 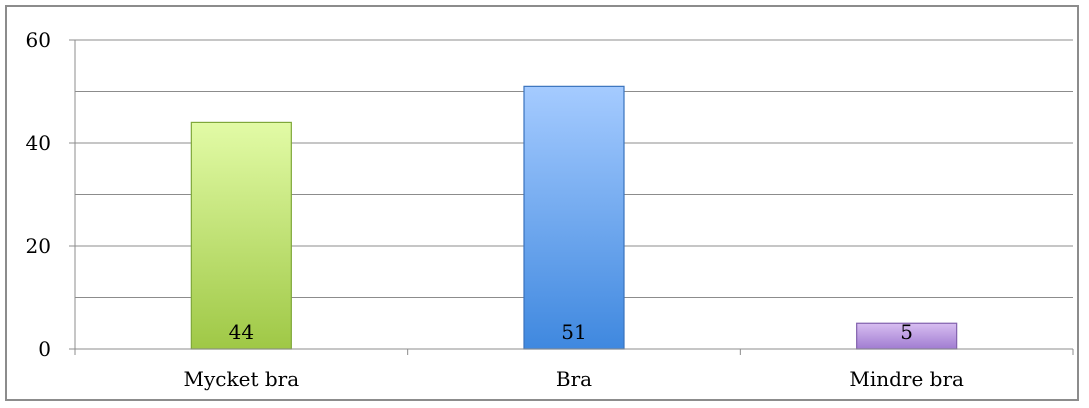 I want to click on y-tick-label: 0, so click(x=44, y=349).